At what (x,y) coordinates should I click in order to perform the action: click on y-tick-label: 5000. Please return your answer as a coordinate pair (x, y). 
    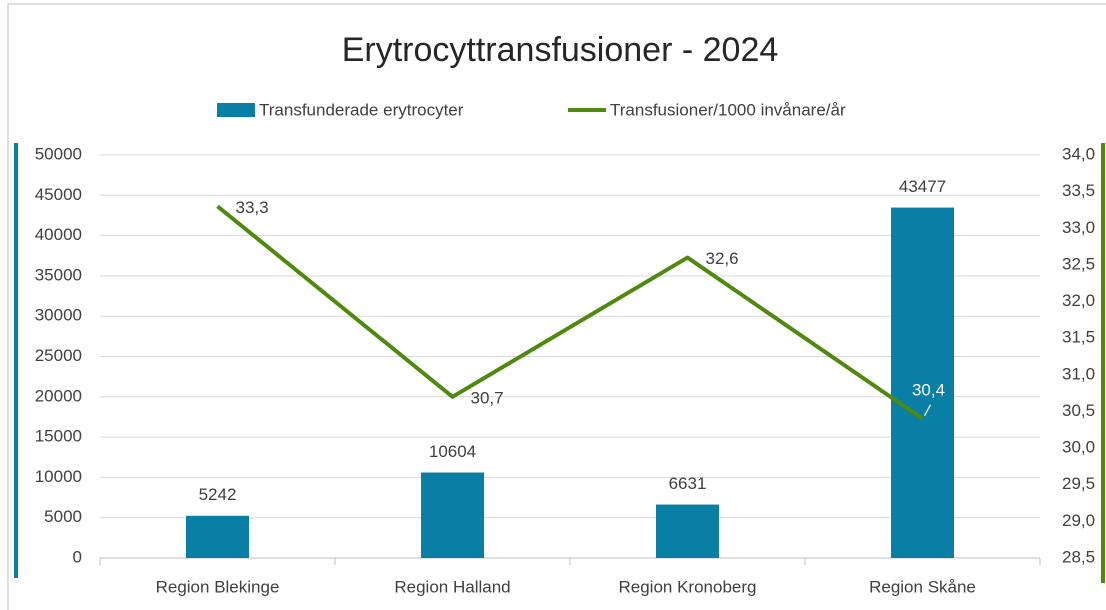
    Looking at the image, I should click on (63, 516).